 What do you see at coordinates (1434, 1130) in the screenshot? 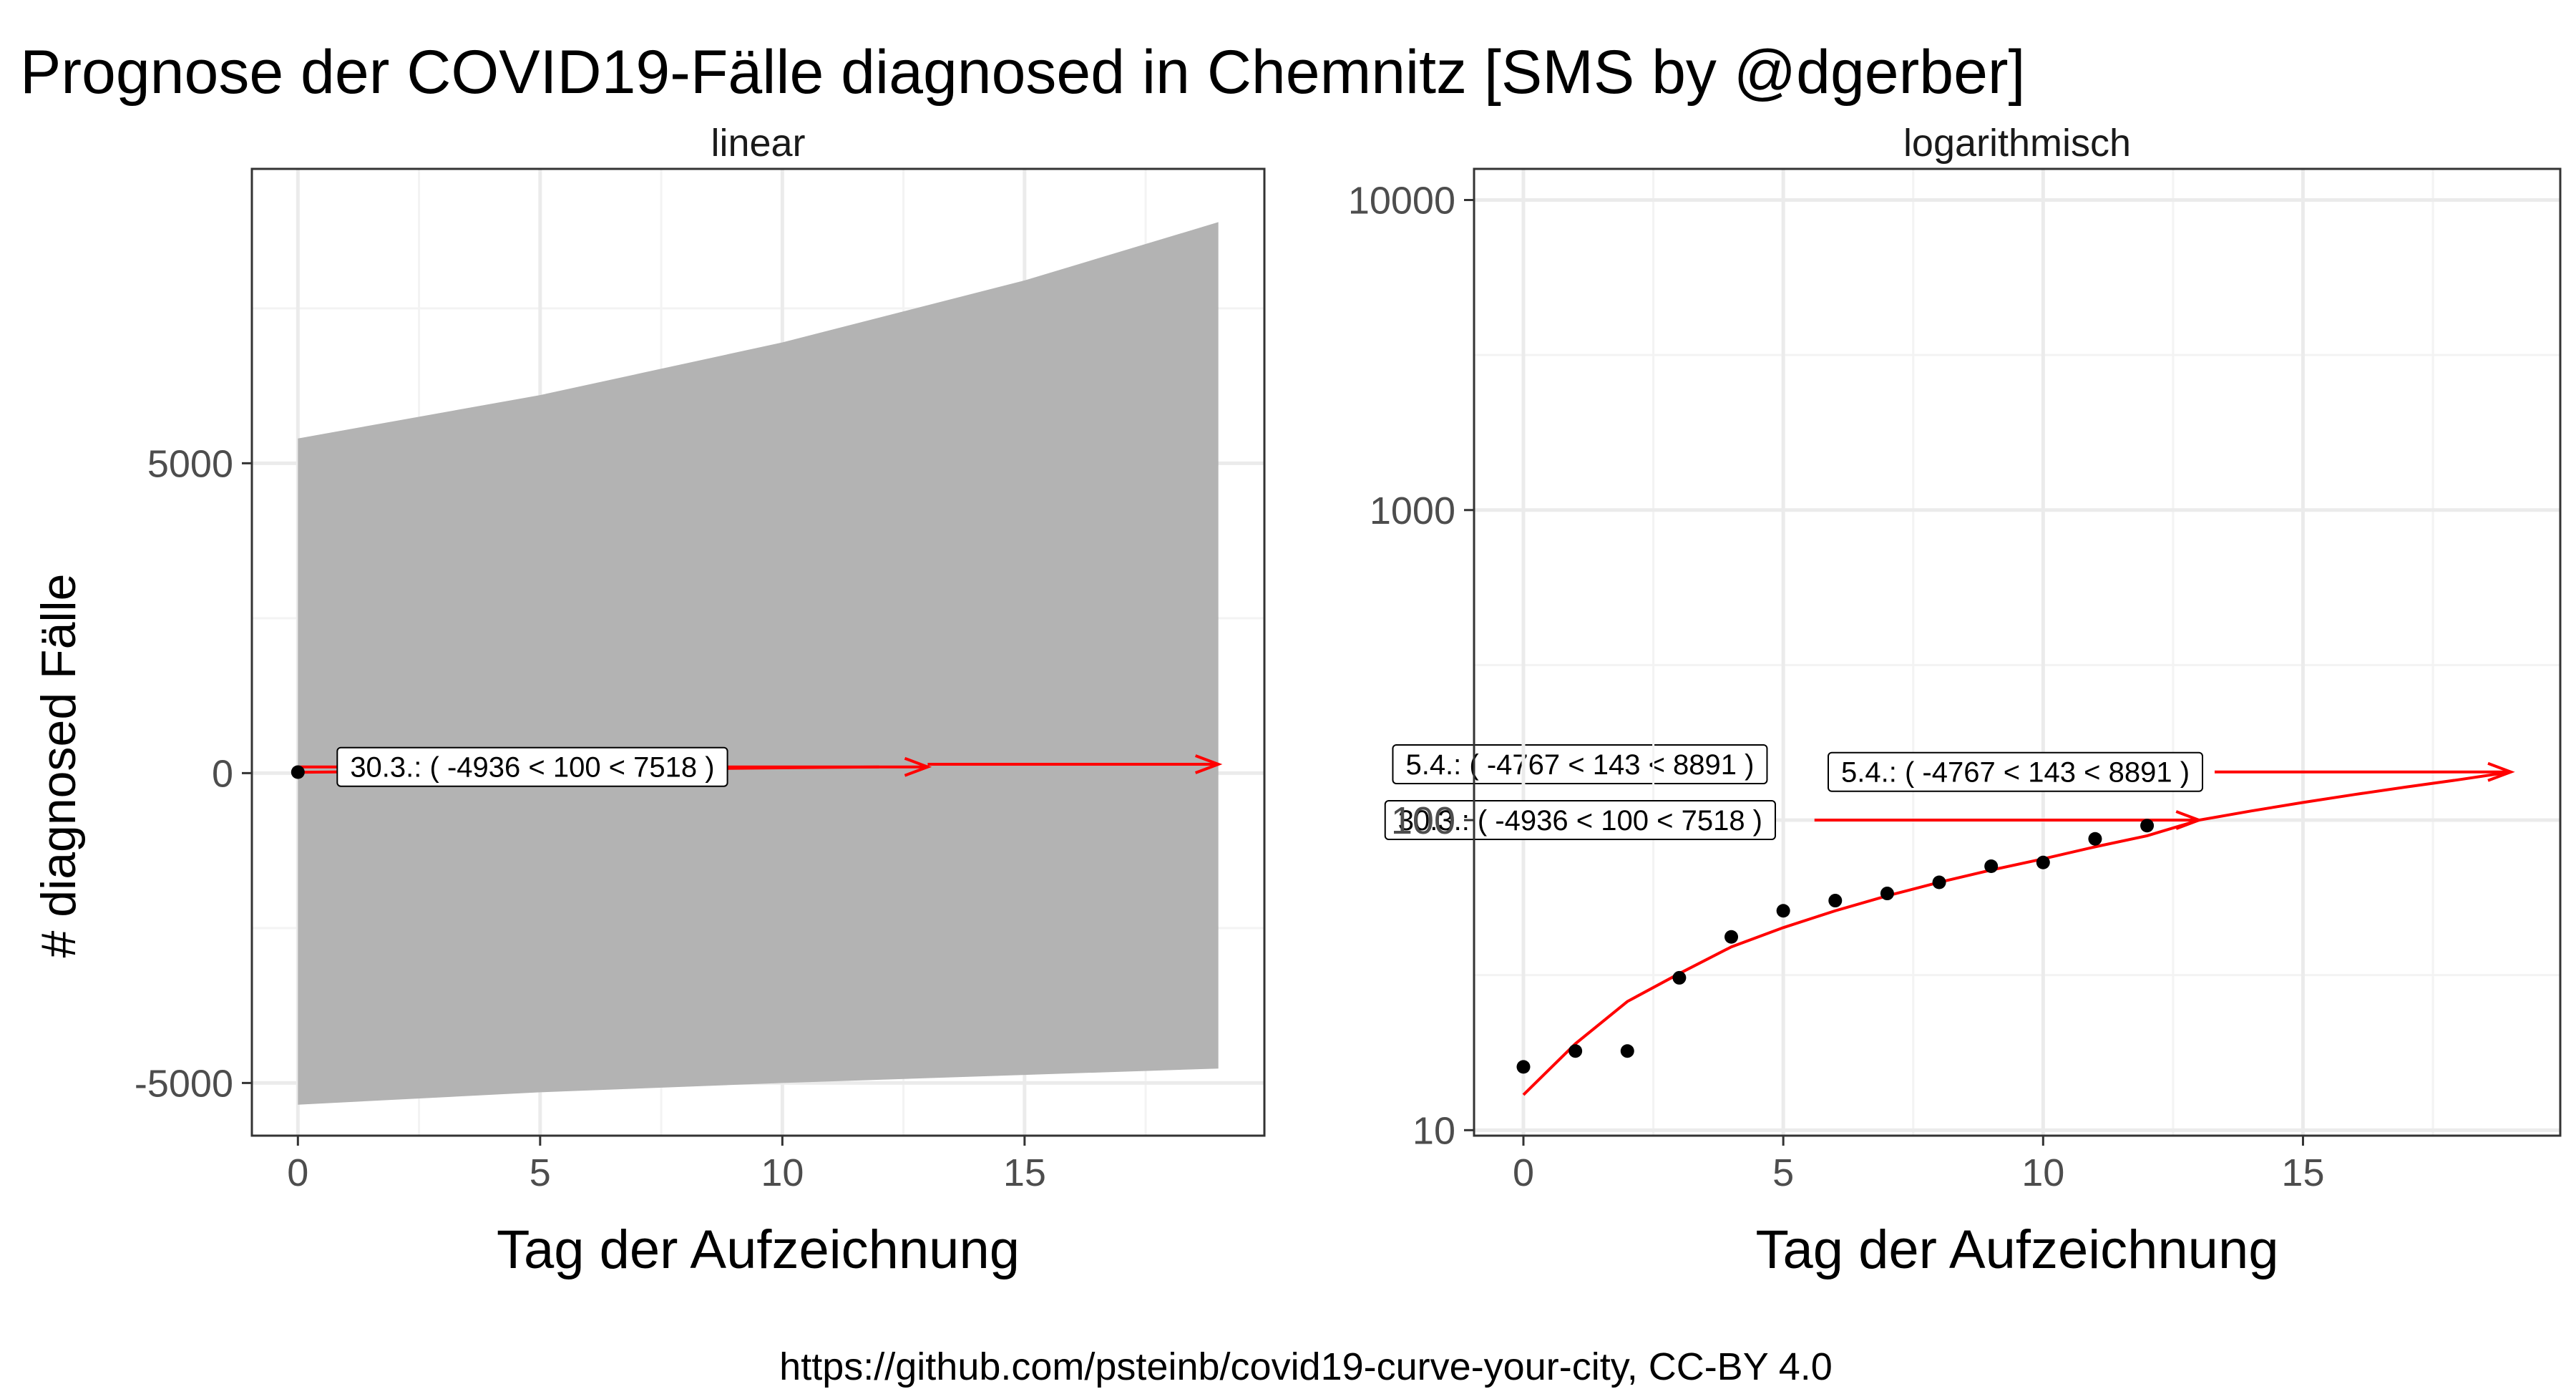
I see `y-tick-label: 10` at bounding box center [1434, 1130].